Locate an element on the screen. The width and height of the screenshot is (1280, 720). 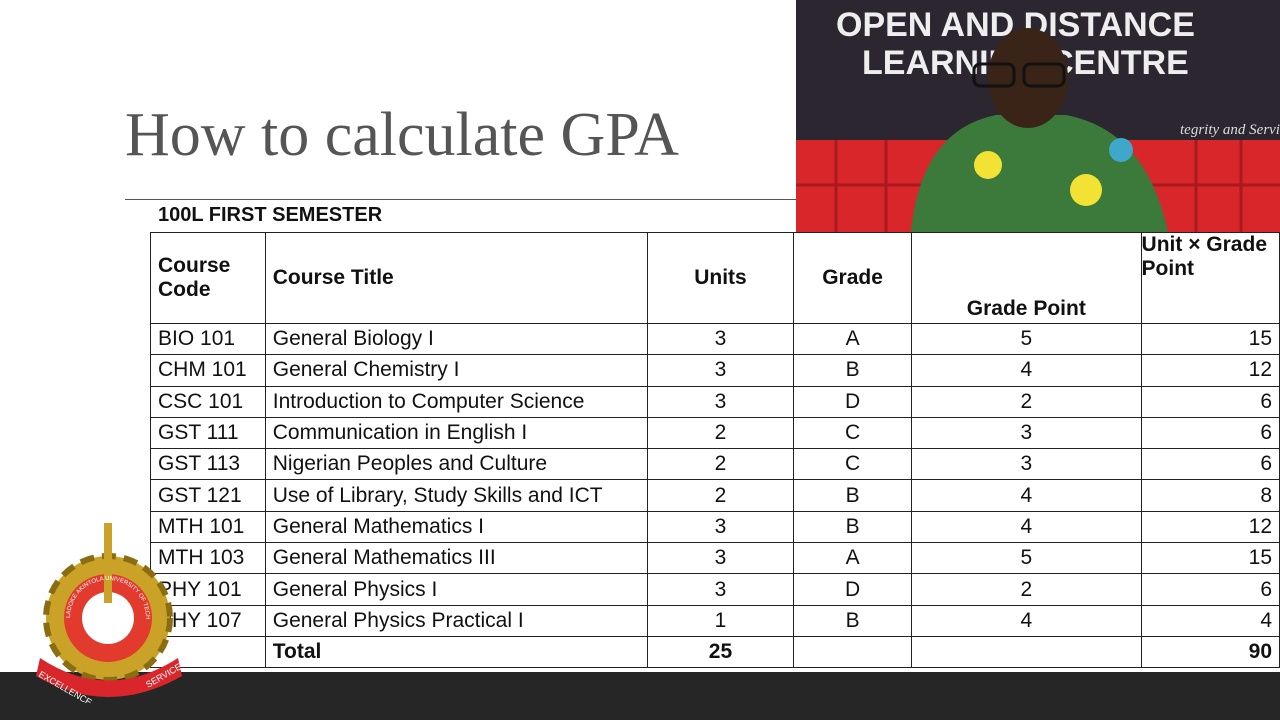
table-cell: Grade is located at coordinates (853, 278).